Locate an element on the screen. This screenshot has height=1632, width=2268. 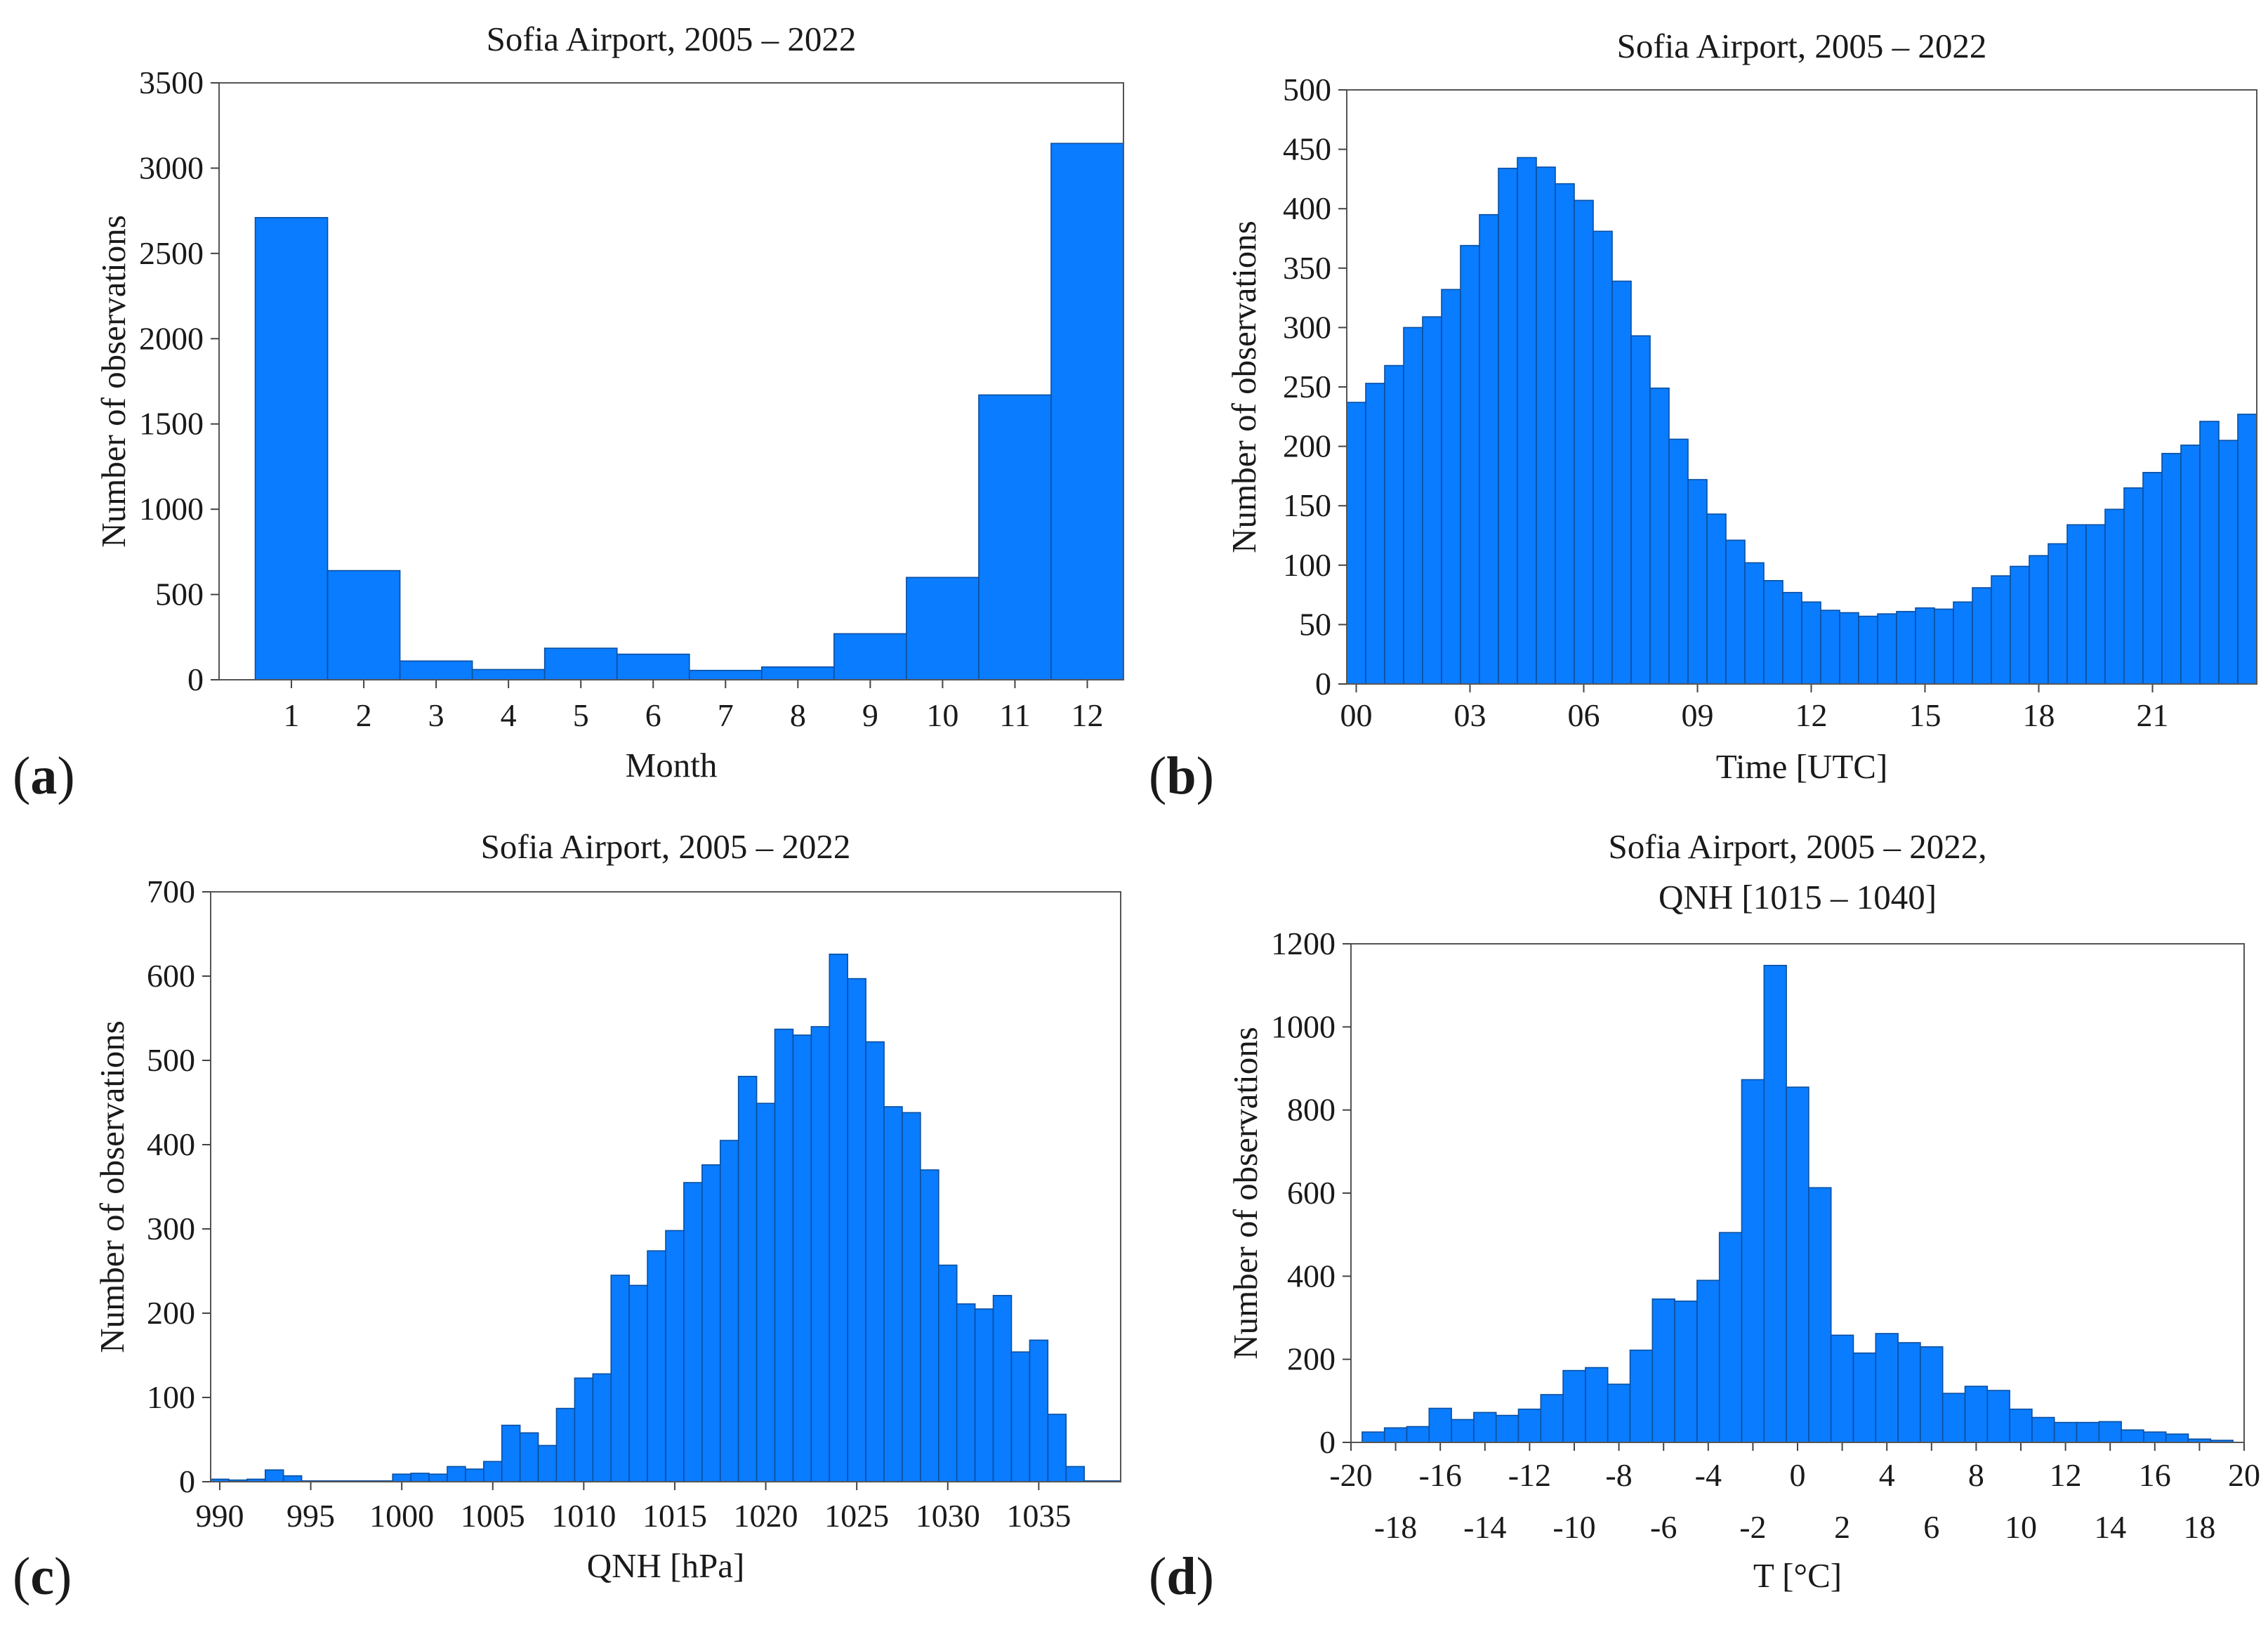
x-tick-label: 990 is located at coordinates (219, 1516).